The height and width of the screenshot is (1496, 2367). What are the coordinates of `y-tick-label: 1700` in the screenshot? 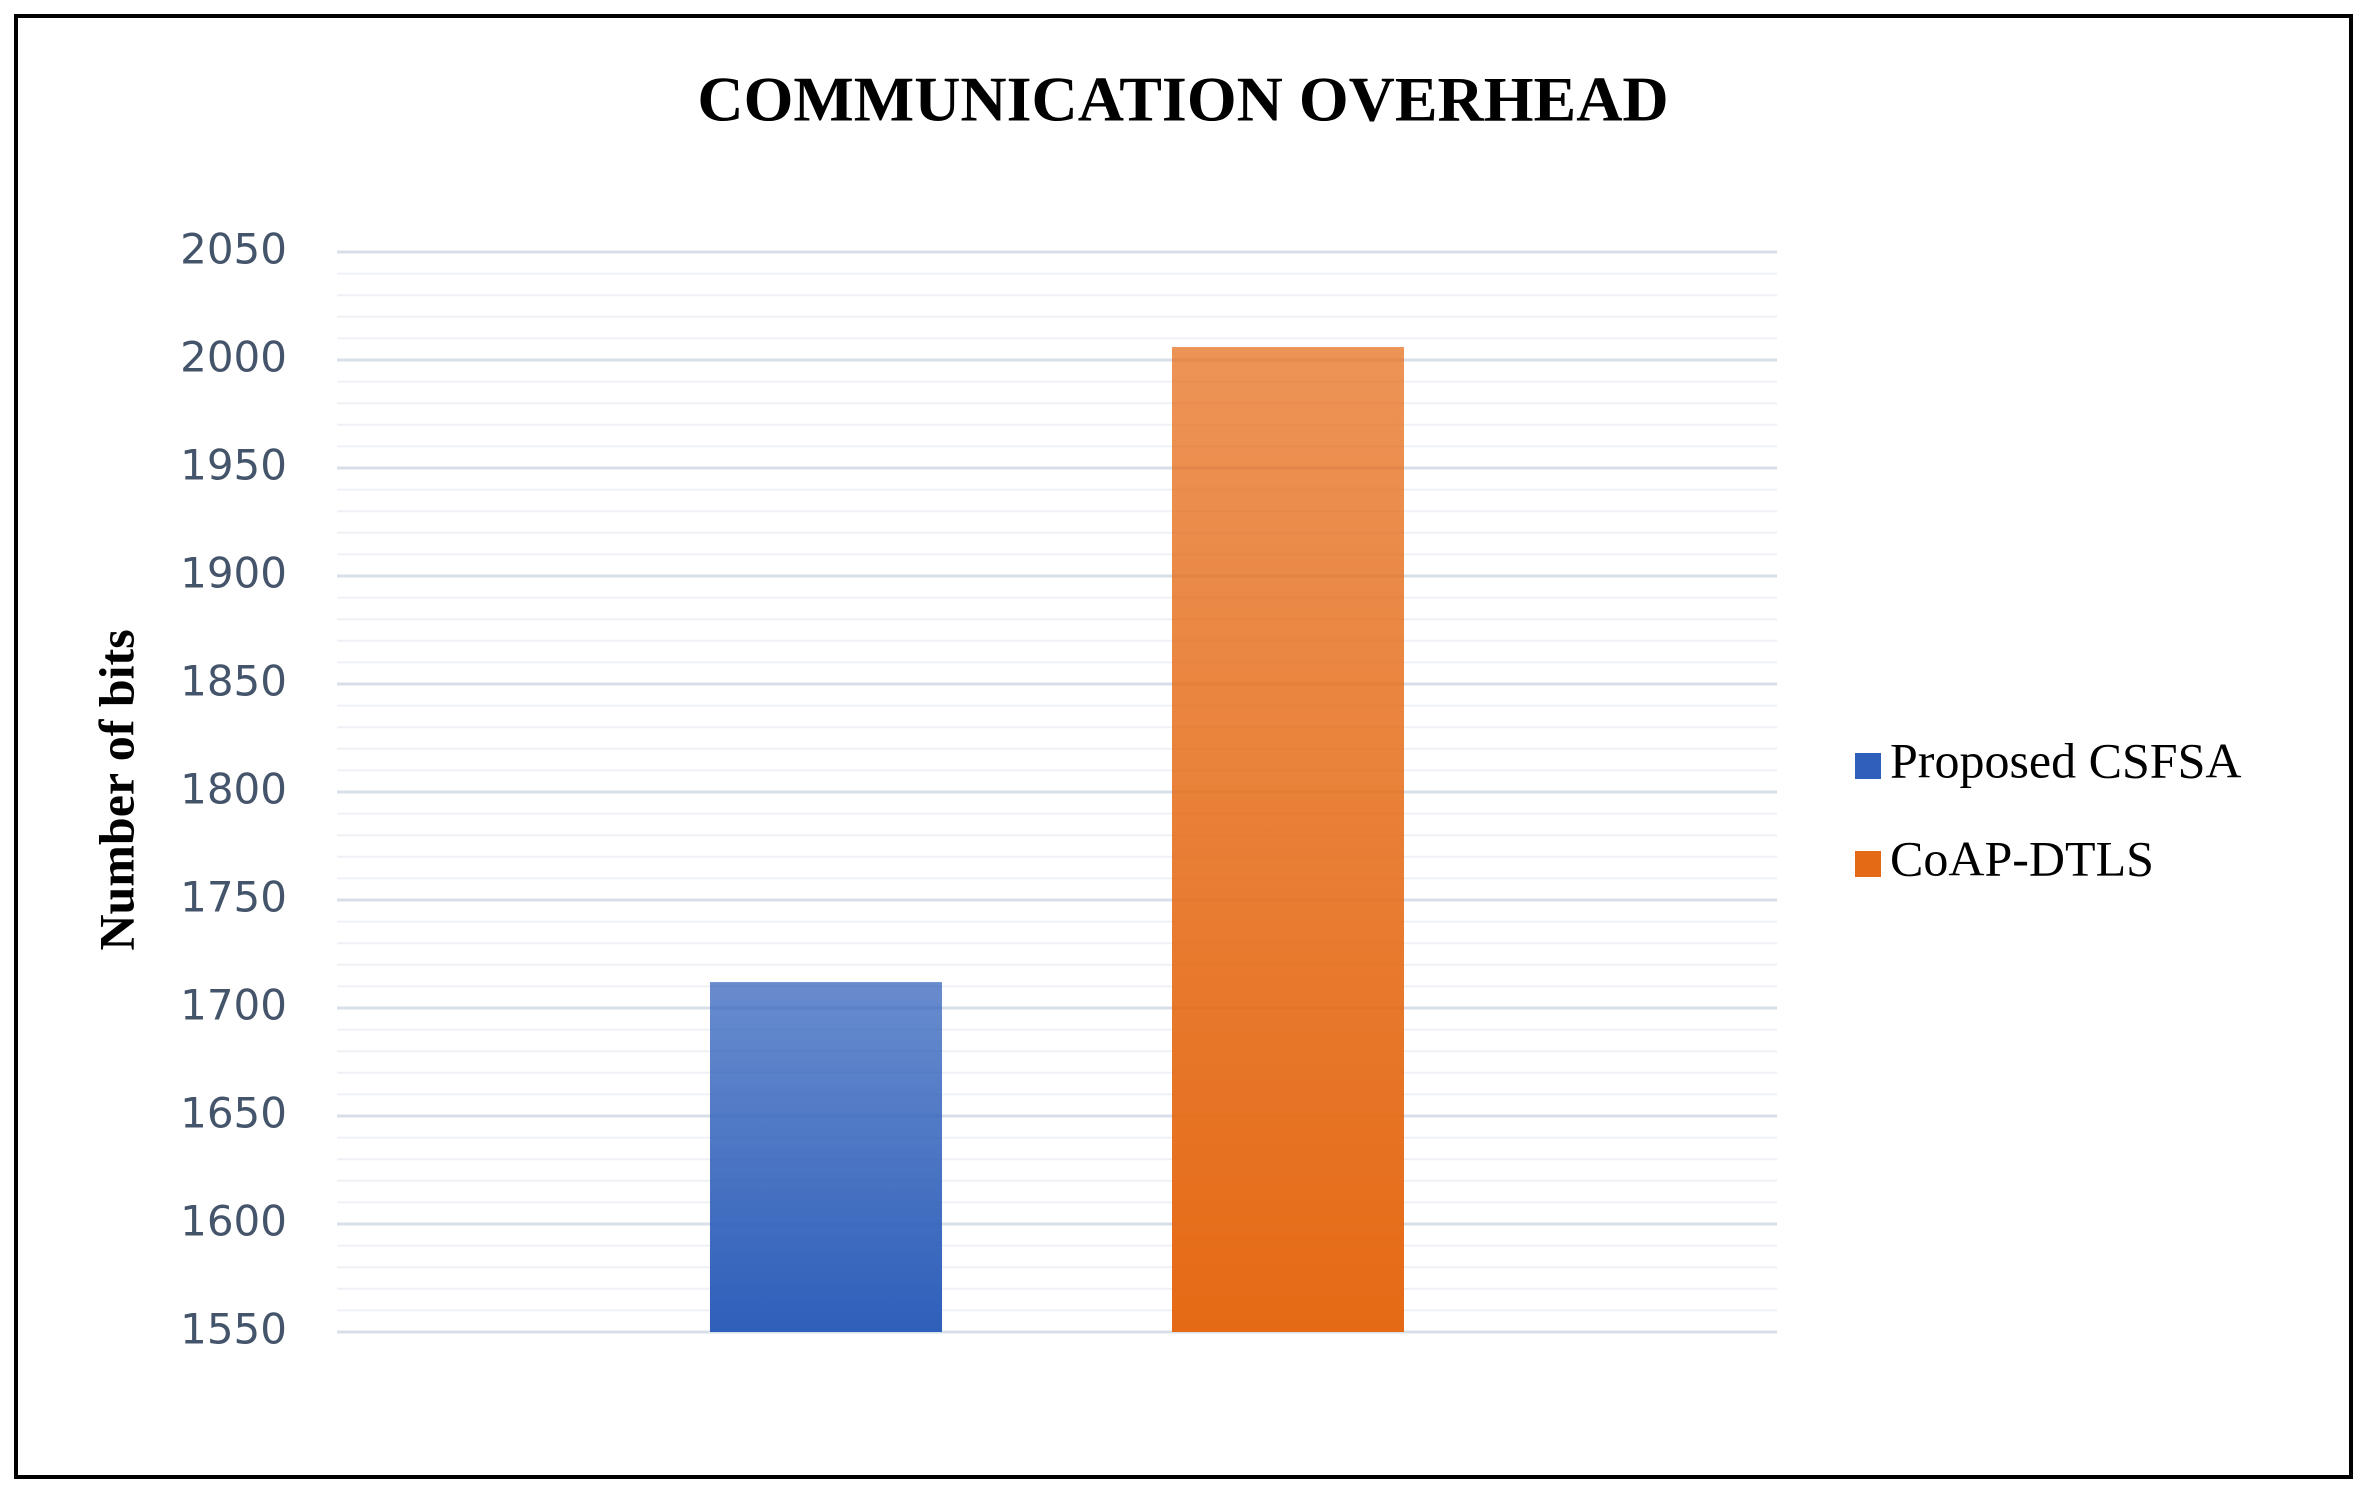 It's located at (233, 1005).